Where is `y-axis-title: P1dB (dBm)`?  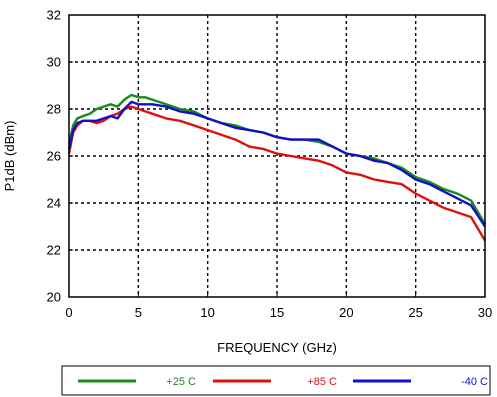 y-axis-title: P1dB (dBm) is located at coordinates (9, 156).